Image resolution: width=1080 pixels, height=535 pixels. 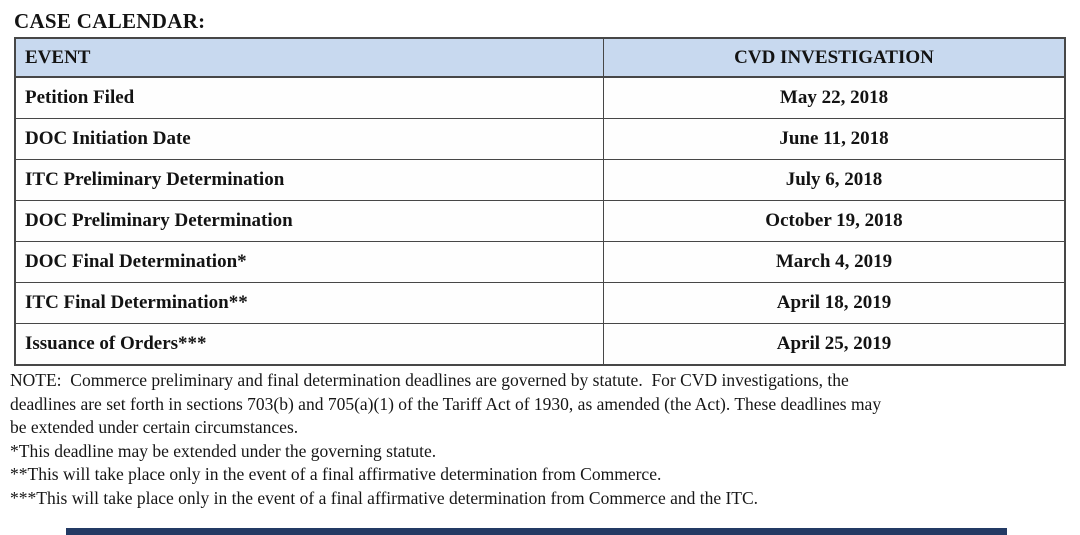 What do you see at coordinates (834, 139) in the screenshot?
I see `date-cell: June 11, 2018` at bounding box center [834, 139].